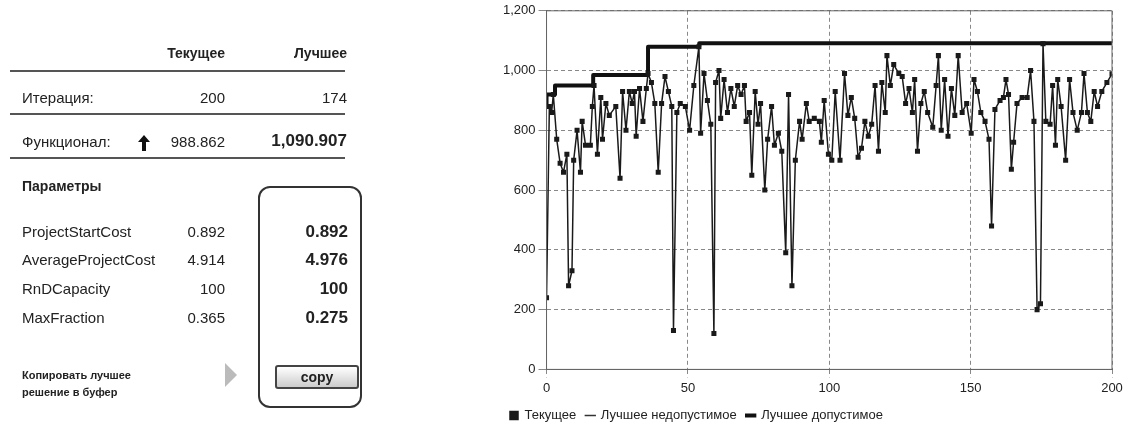 Image resolution: width=1132 pixels, height=432 pixels. Describe the element at coordinates (211, 97) in the screenshot. I see `text: 200` at that location.